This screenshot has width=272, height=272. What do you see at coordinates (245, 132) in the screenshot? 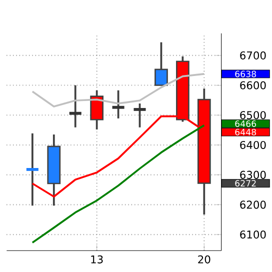
I see `text: 6448` at bounding box center [245, 132].